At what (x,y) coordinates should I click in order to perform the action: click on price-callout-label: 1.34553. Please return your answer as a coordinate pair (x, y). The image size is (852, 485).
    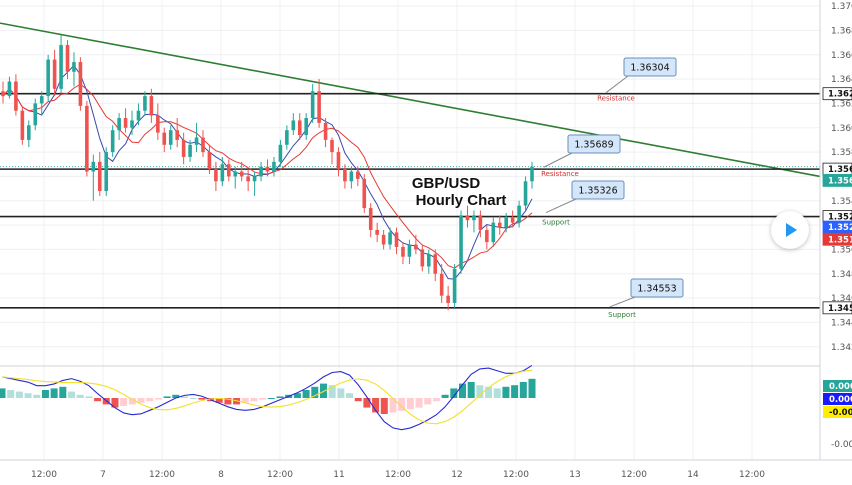
    Looking at the image, I should click on (656, 289).